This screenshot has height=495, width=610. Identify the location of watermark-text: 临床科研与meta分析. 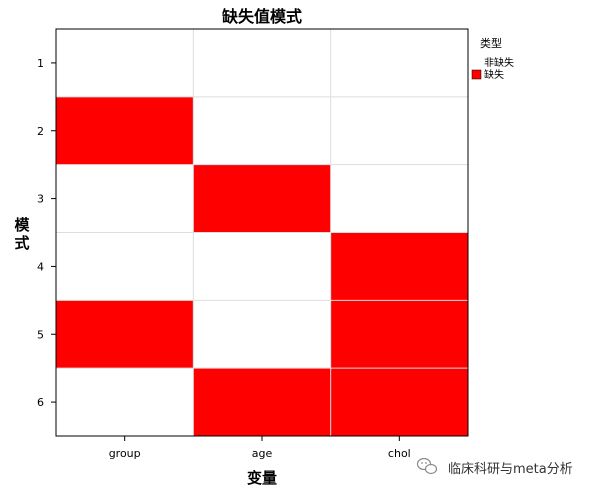
(510, 469).